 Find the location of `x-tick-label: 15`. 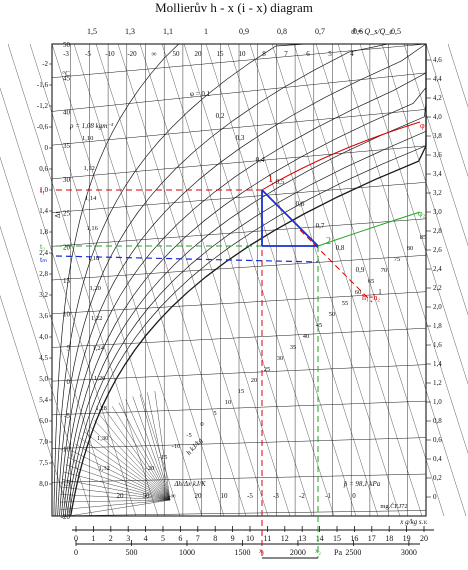

x-tick-label: 15 is located at coordinates (337, 538).